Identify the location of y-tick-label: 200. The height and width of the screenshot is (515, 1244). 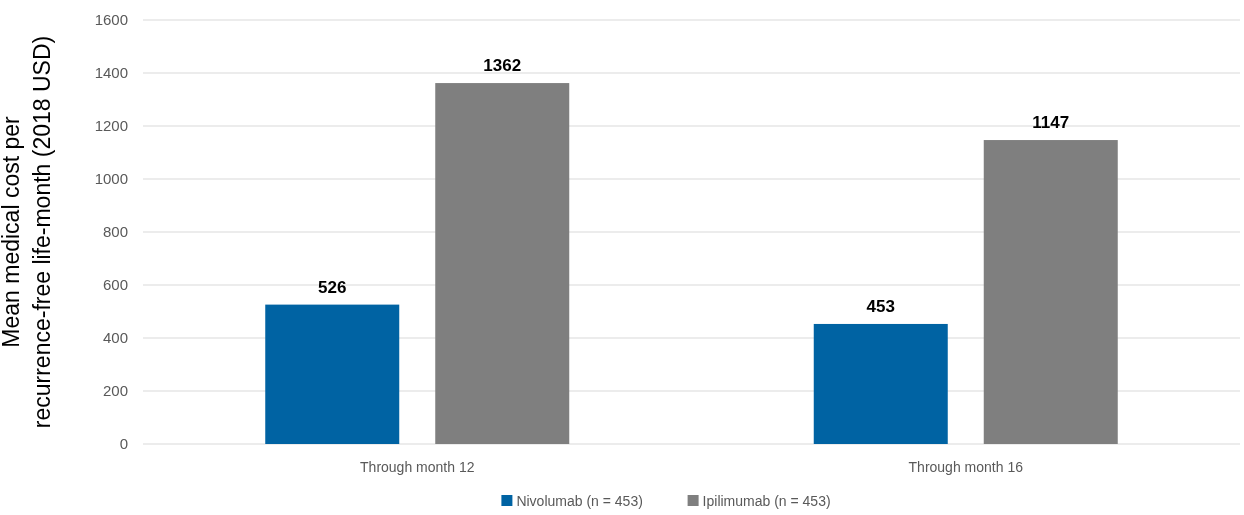
(115, 391).